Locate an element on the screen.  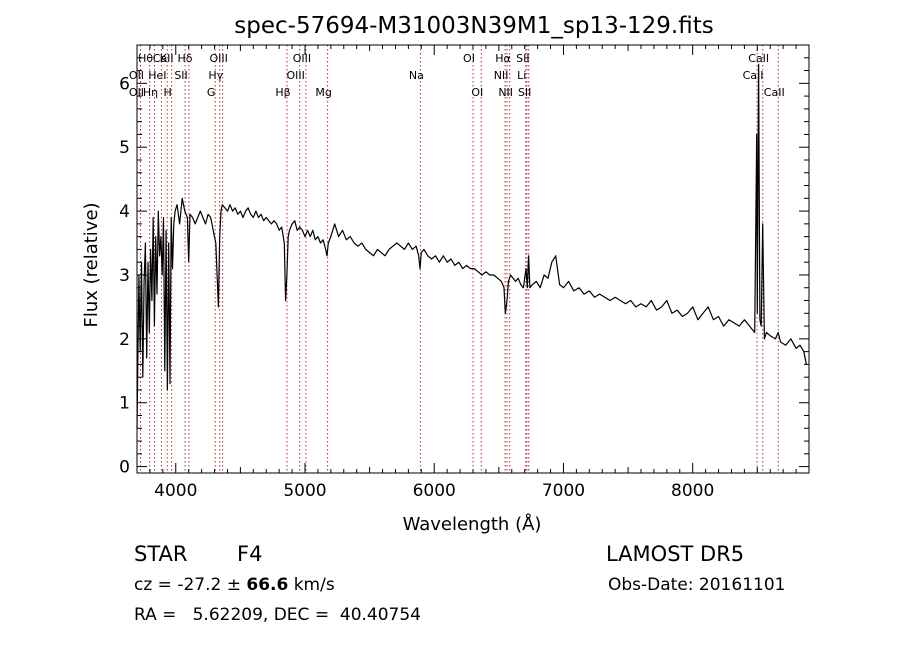
cz-prefix: cz = -27.2 ± is located at coordinates (190, 585).